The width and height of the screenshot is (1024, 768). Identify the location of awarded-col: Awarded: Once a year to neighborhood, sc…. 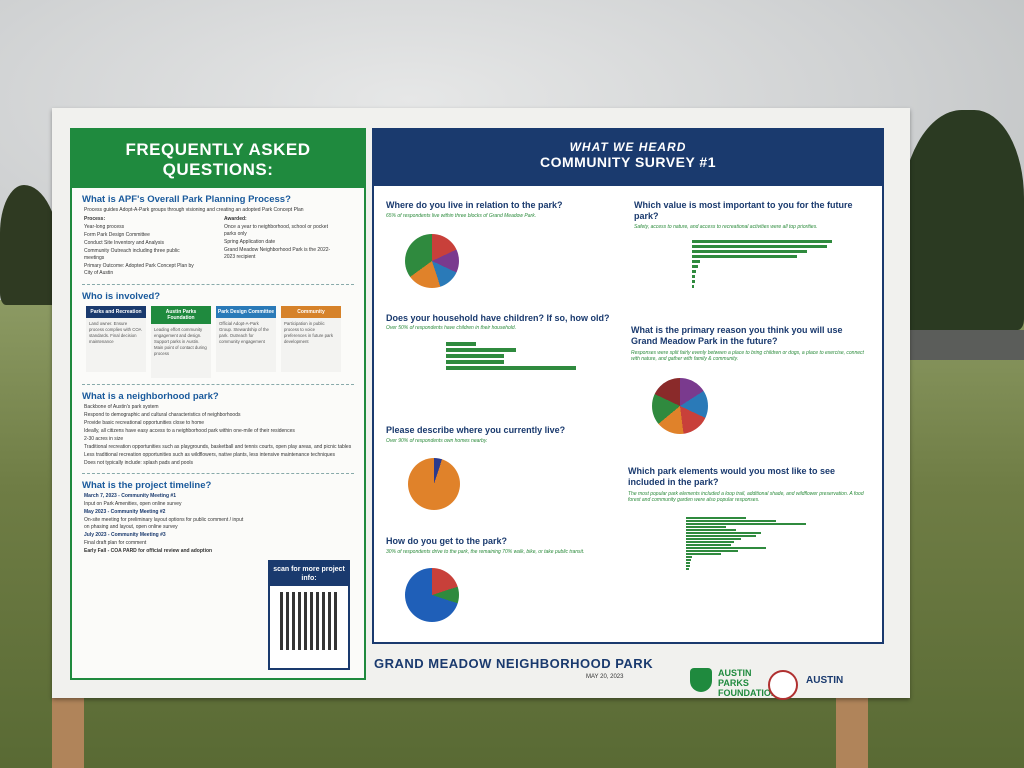
(282, 246).